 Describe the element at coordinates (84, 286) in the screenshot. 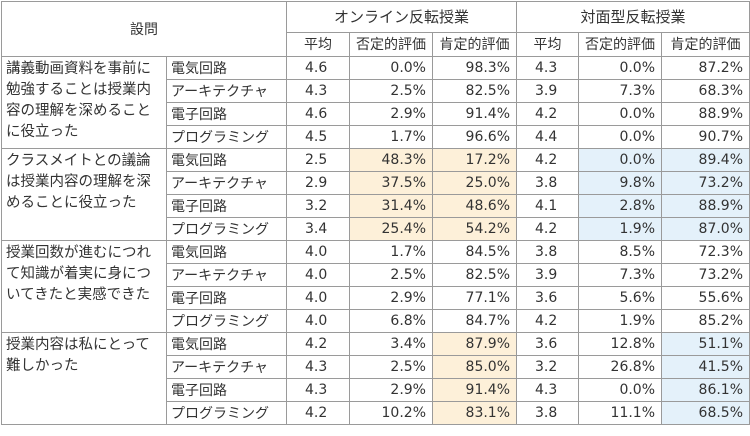

I see `question-text: 授業回数が進むにつれて知識が着実に身についてきたと実感できた` at that location.